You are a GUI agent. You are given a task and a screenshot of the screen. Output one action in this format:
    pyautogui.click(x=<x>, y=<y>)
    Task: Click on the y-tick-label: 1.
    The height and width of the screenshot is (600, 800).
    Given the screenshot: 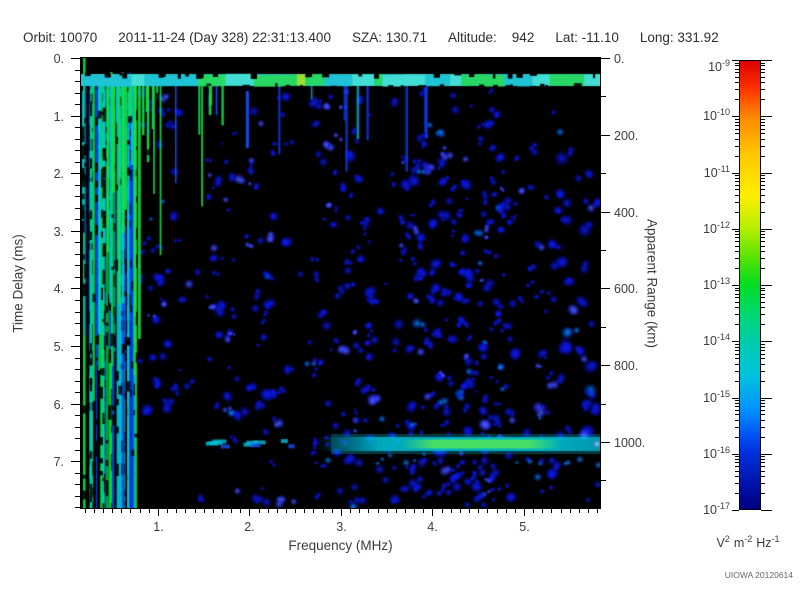 What is the action you would take?
    pyautogui.click(x=59, y=117)
    